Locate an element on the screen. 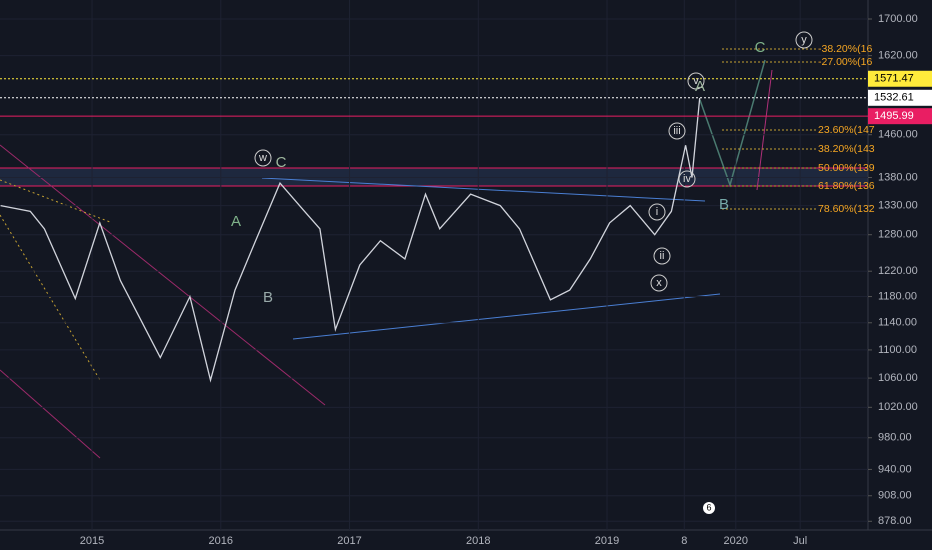  wave-label: y is located at coordinates (804, 40).